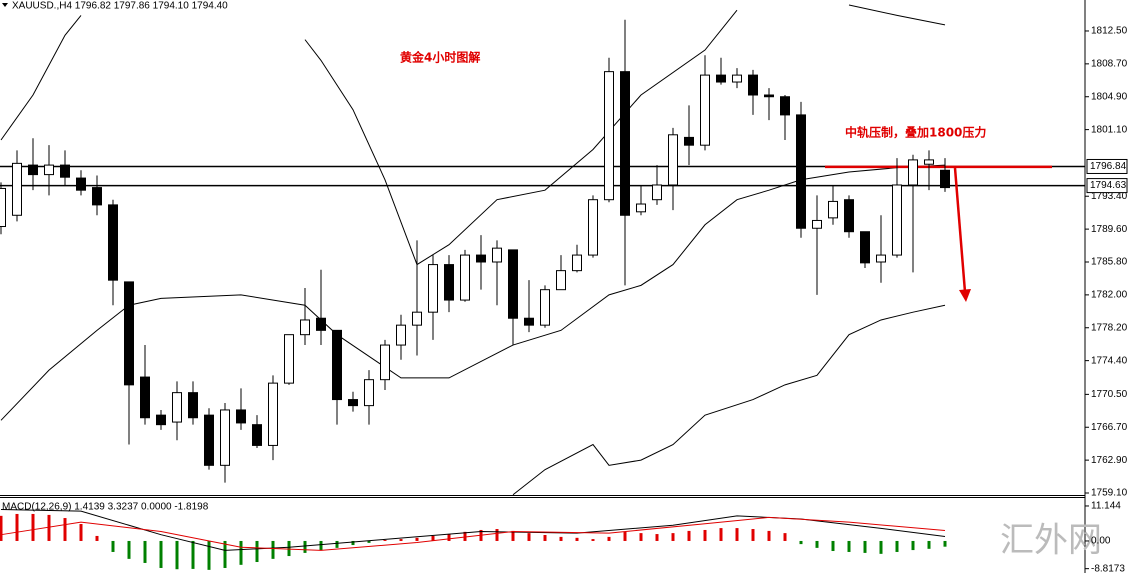  What do you see at coordinates (965, 295) in the screenshot?
I see `arrow-head` at bounding box center [965, 295].